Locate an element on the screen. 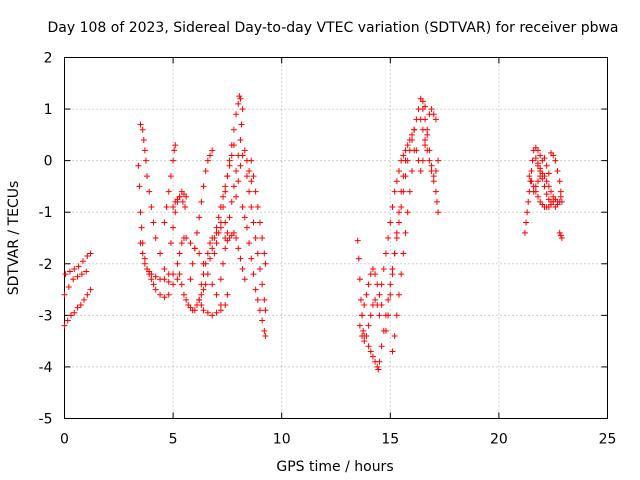 This screenshot has width=640, height=480. x-tick-label: 0 is located at coordinates (64, 440).